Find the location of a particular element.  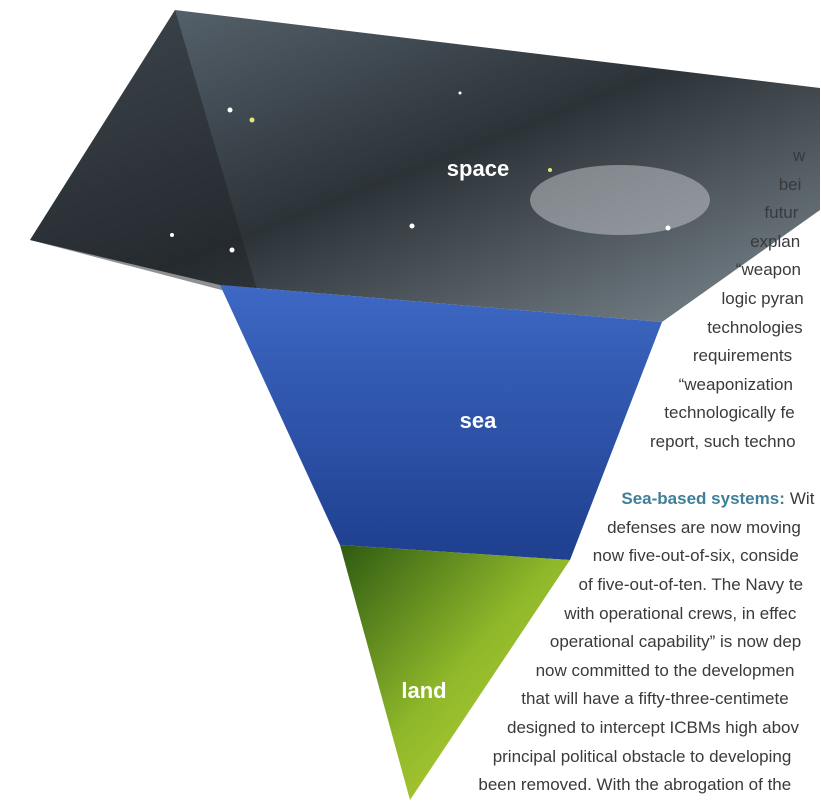

text-line: requirements is located at coordinates (742, 356).